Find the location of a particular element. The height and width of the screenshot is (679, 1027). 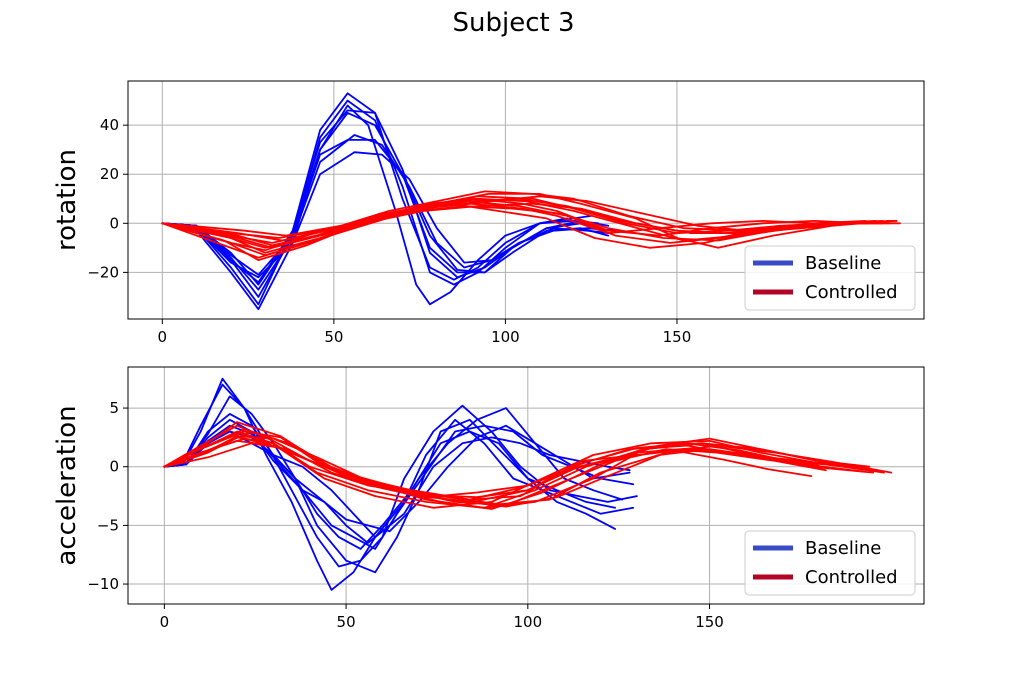

y-axis-label: acceleration is located at coordinates (67, 485).